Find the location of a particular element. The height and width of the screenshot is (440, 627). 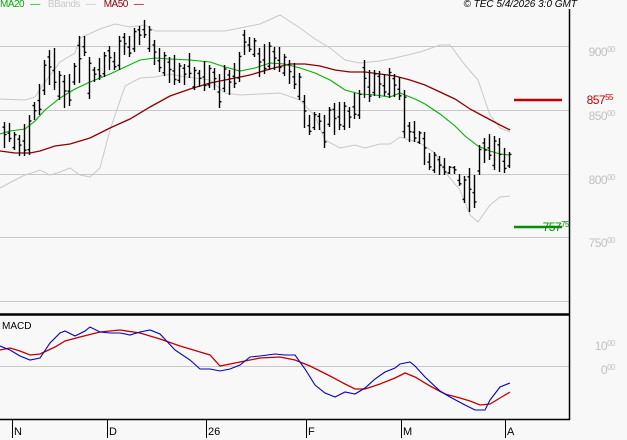

x-tick-label: N is located at coordinates (18, 432).